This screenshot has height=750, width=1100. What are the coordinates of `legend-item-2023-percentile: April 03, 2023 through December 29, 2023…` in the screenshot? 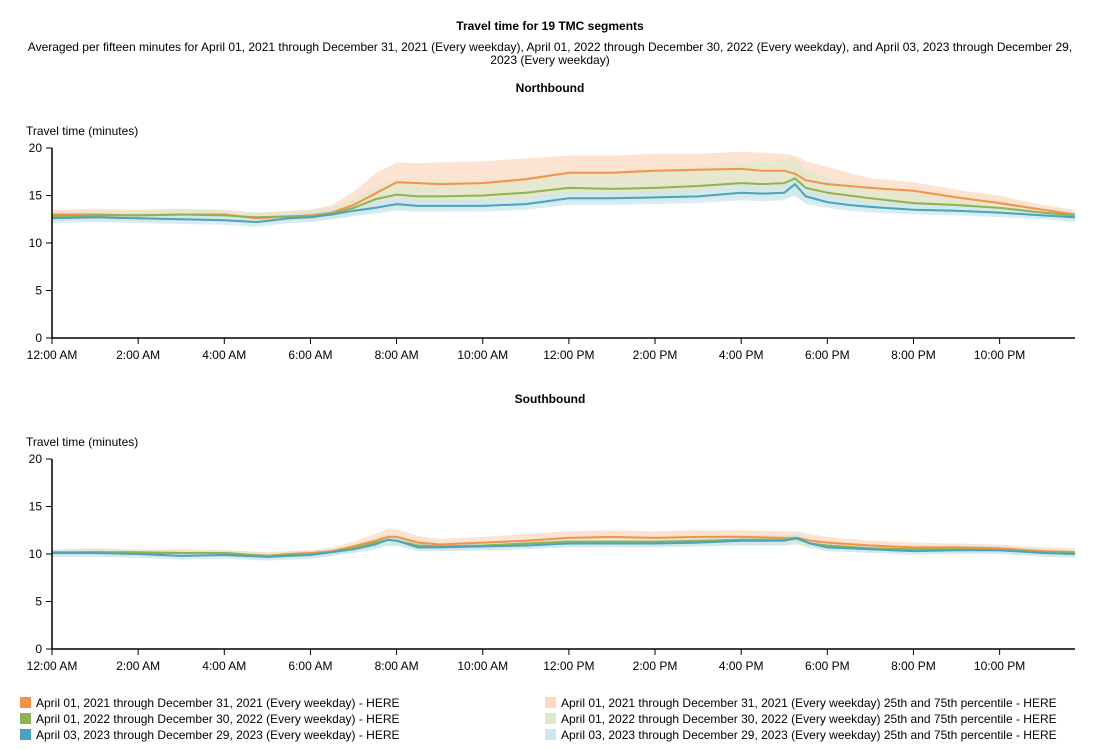 It's located at (801, 735).